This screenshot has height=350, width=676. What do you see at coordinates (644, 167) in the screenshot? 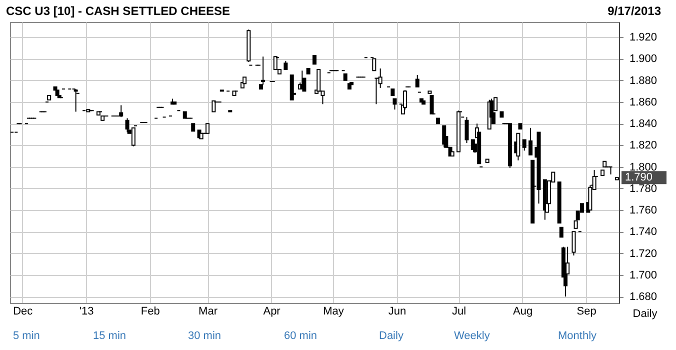
I see `y-tick-label: 1.800` at bounding box center [644, 167].